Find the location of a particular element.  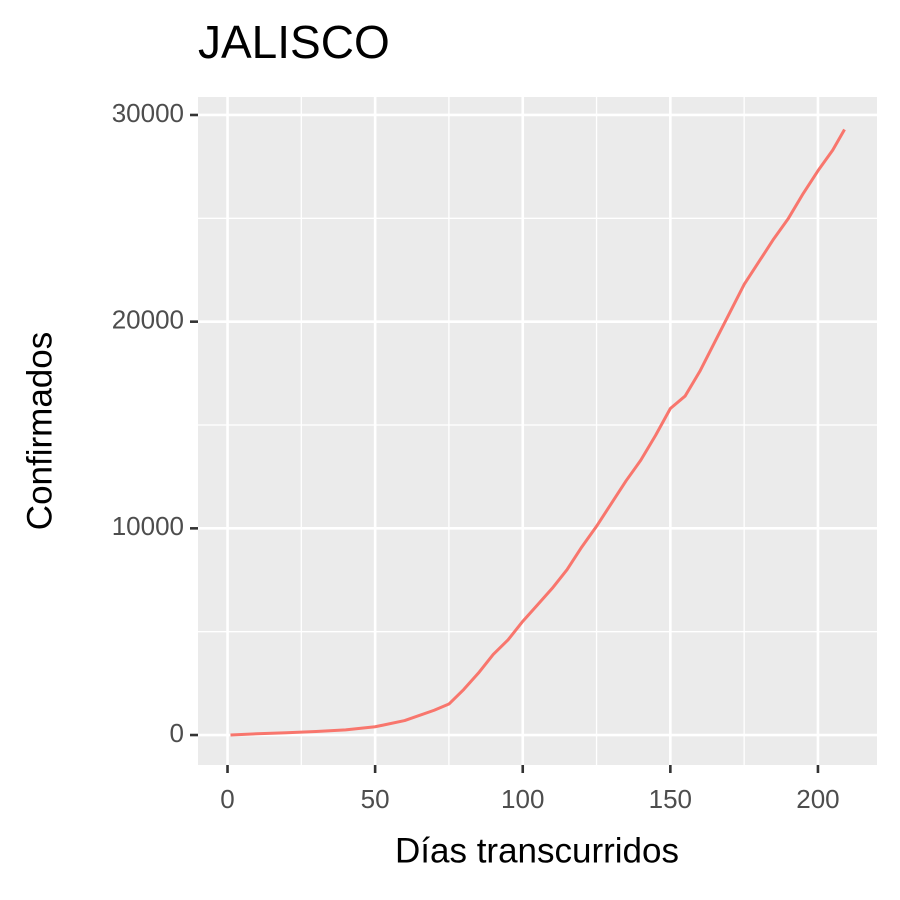

x-tick-label: 200 is located at coordinates (817, 799).